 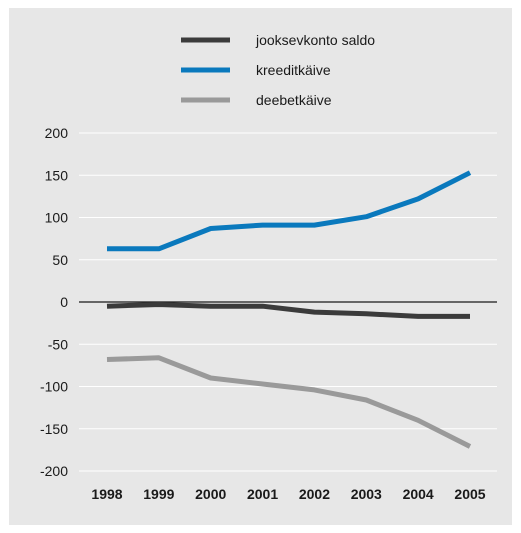 What do you see at coordinates (57, 218) in the screenshot?
I see `y-tick-label: 100` at bounding box center [57, 218].